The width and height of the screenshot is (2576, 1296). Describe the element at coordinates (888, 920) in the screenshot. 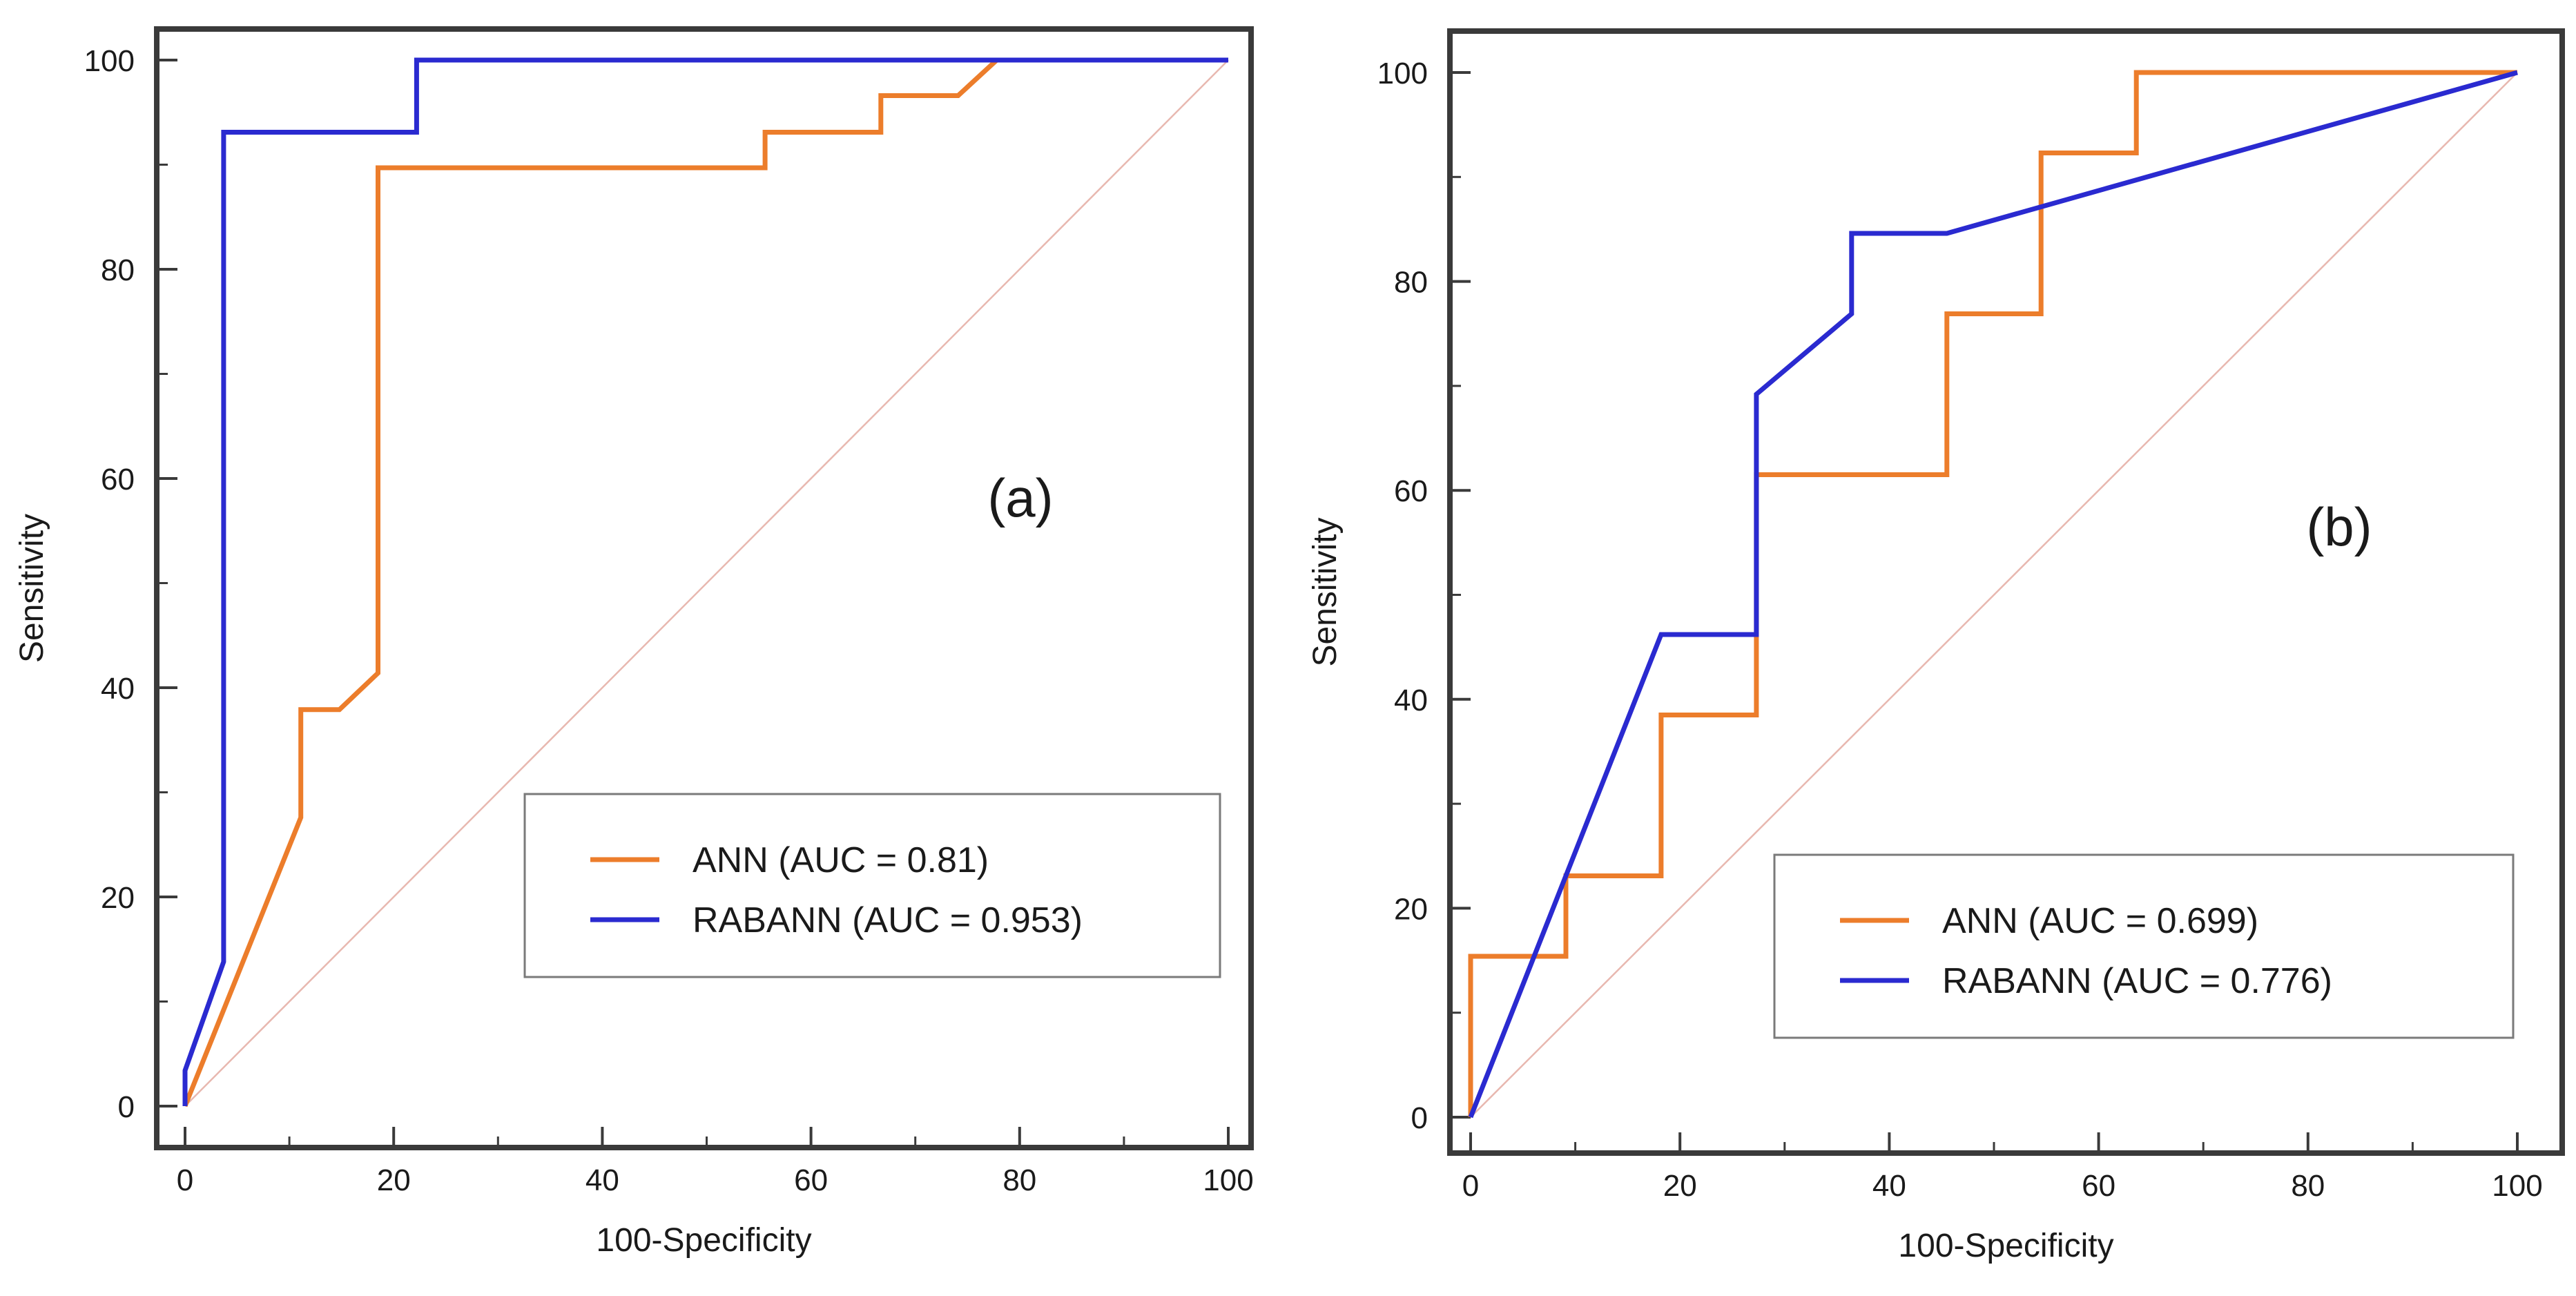

I see `legend-label-rabann: RABANN (AUC = 0.953)` at that location.